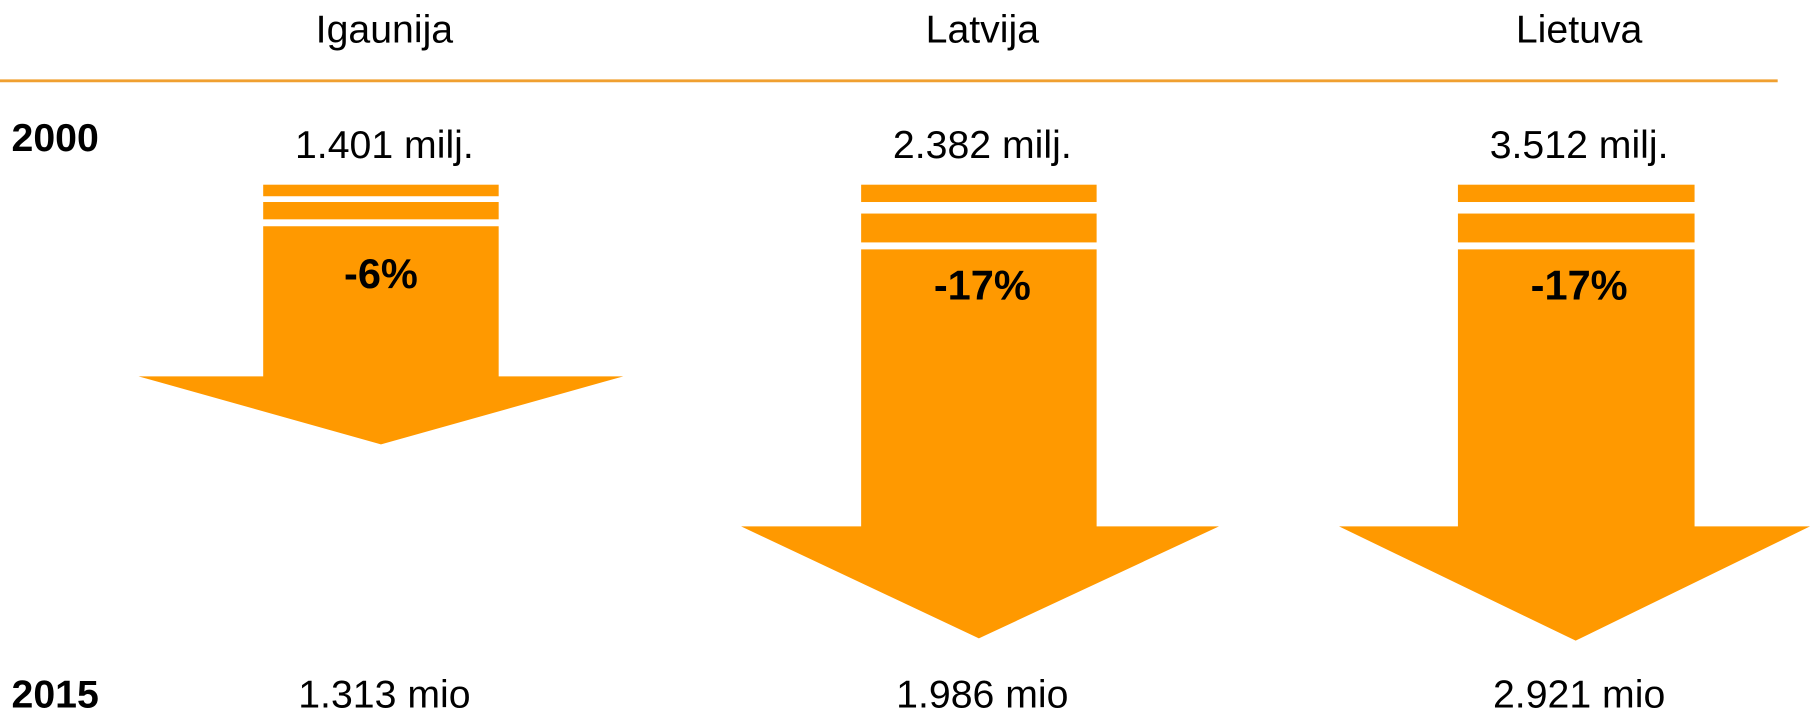 The height and width of the screenshot is (718, 1810). Describe the element at coordinates (982, 695) in the screenshot. I see `end-value: 1.986 mio` at that location.